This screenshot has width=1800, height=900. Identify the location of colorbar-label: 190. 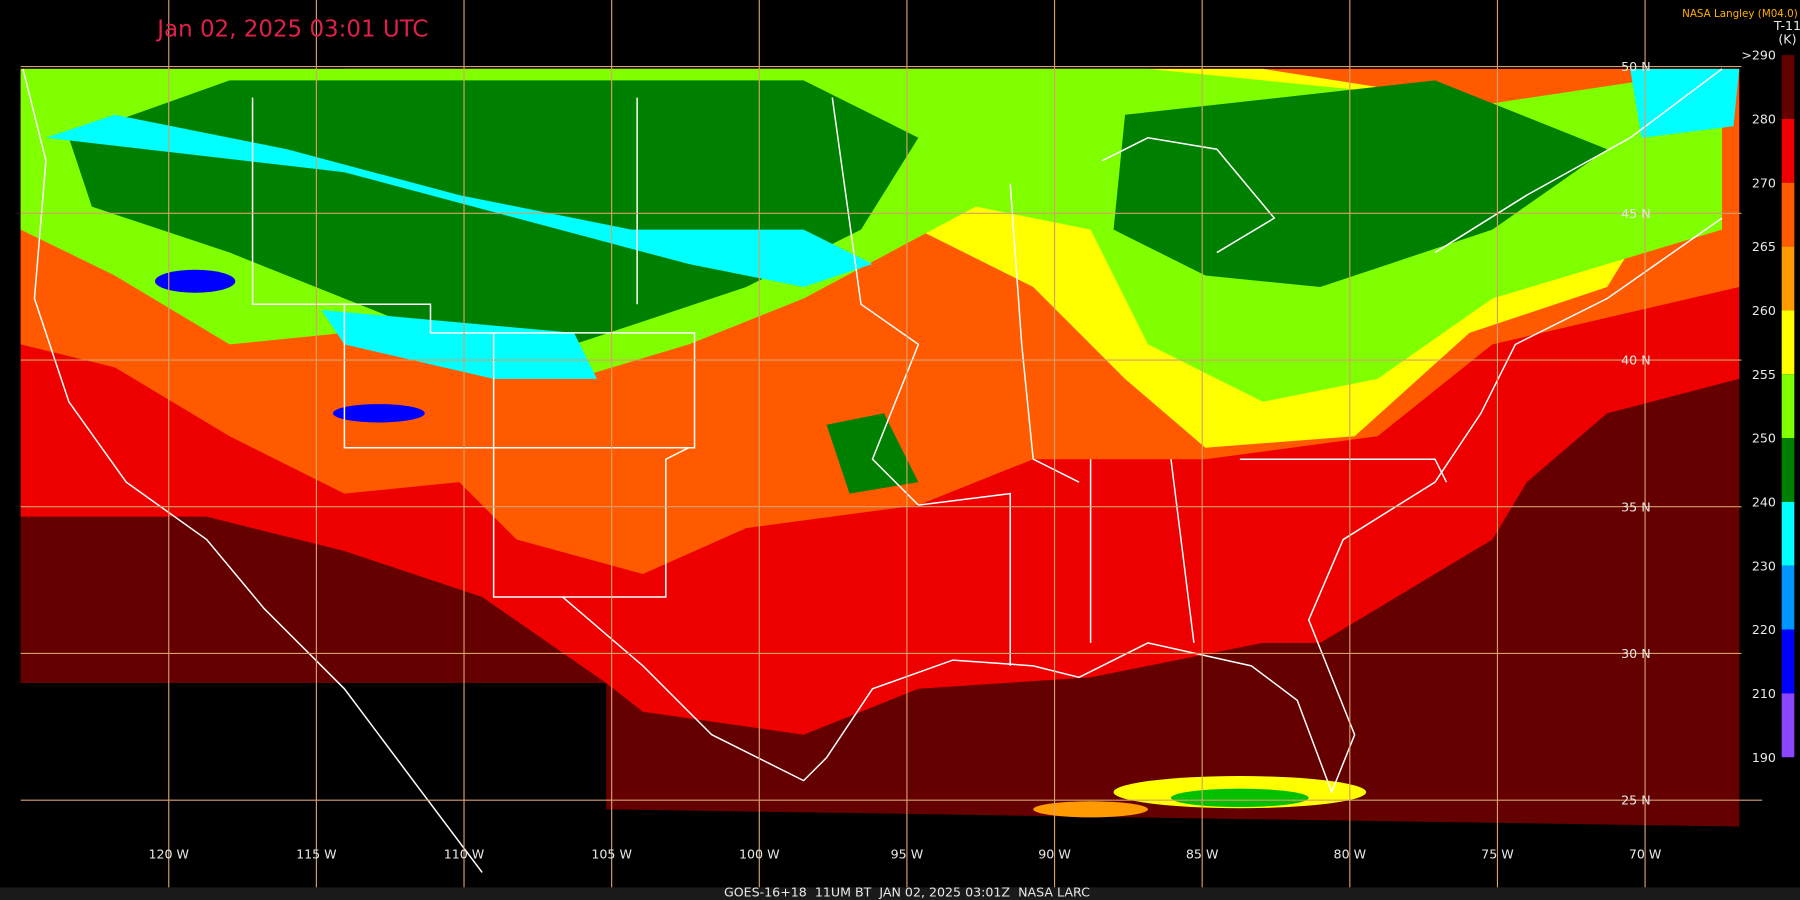
(1764, 757).